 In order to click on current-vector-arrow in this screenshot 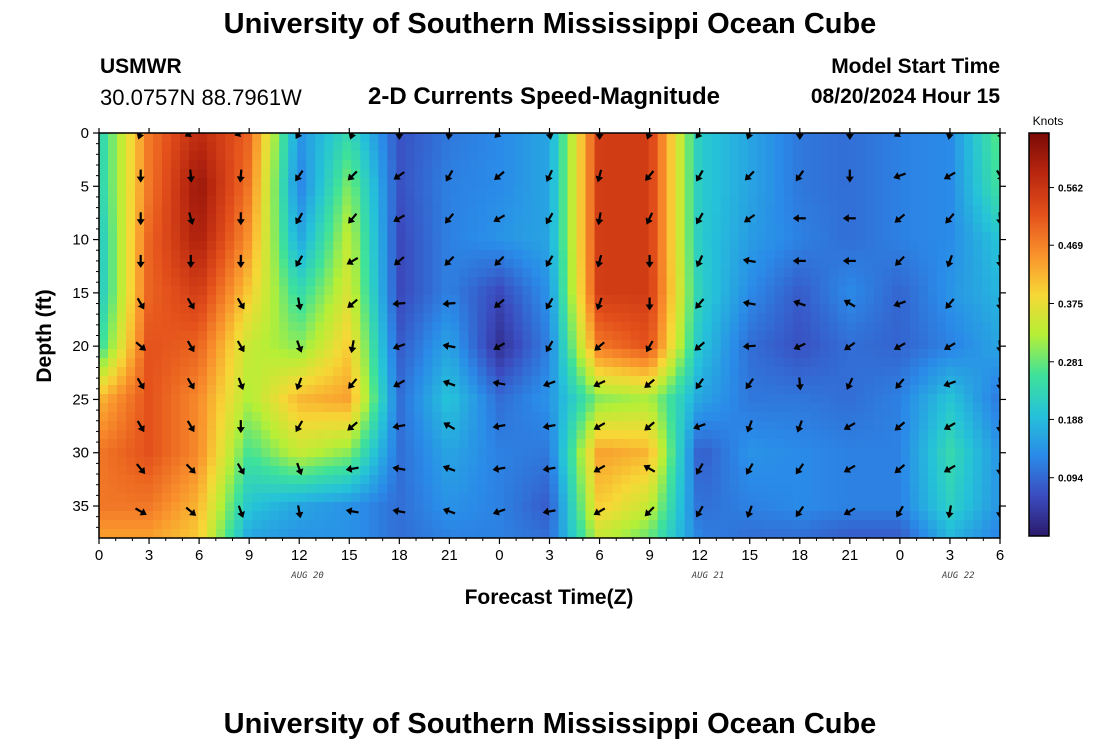, I will do `click(352, 260)`.